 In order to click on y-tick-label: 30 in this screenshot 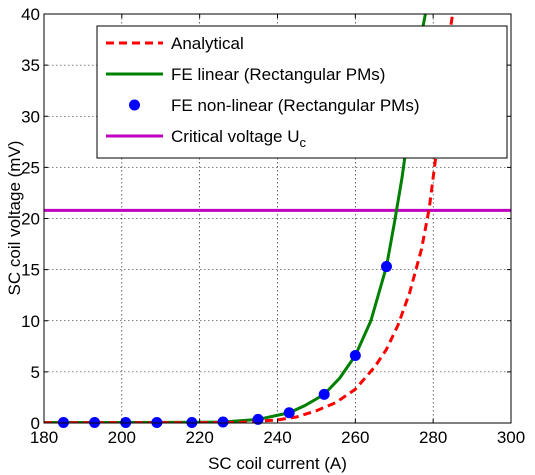, I will do `click(30, 116)`.